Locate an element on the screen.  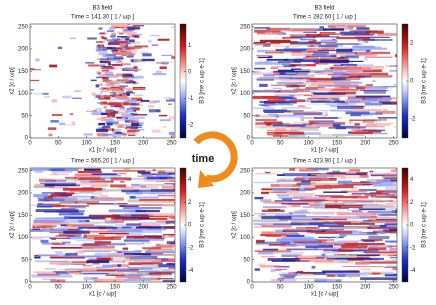
colorbar-tick-label: -2 is located at coordinates (413, 120).